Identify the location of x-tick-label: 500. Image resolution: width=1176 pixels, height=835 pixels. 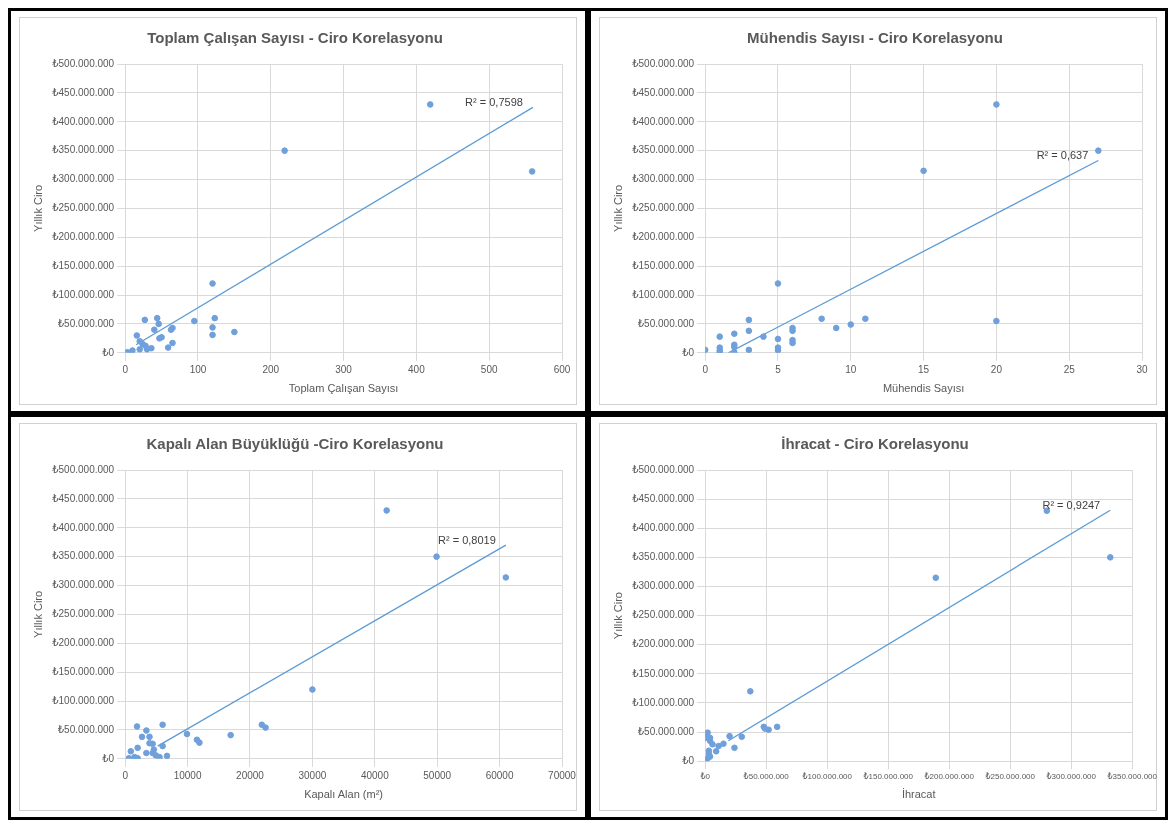
(489, 369).